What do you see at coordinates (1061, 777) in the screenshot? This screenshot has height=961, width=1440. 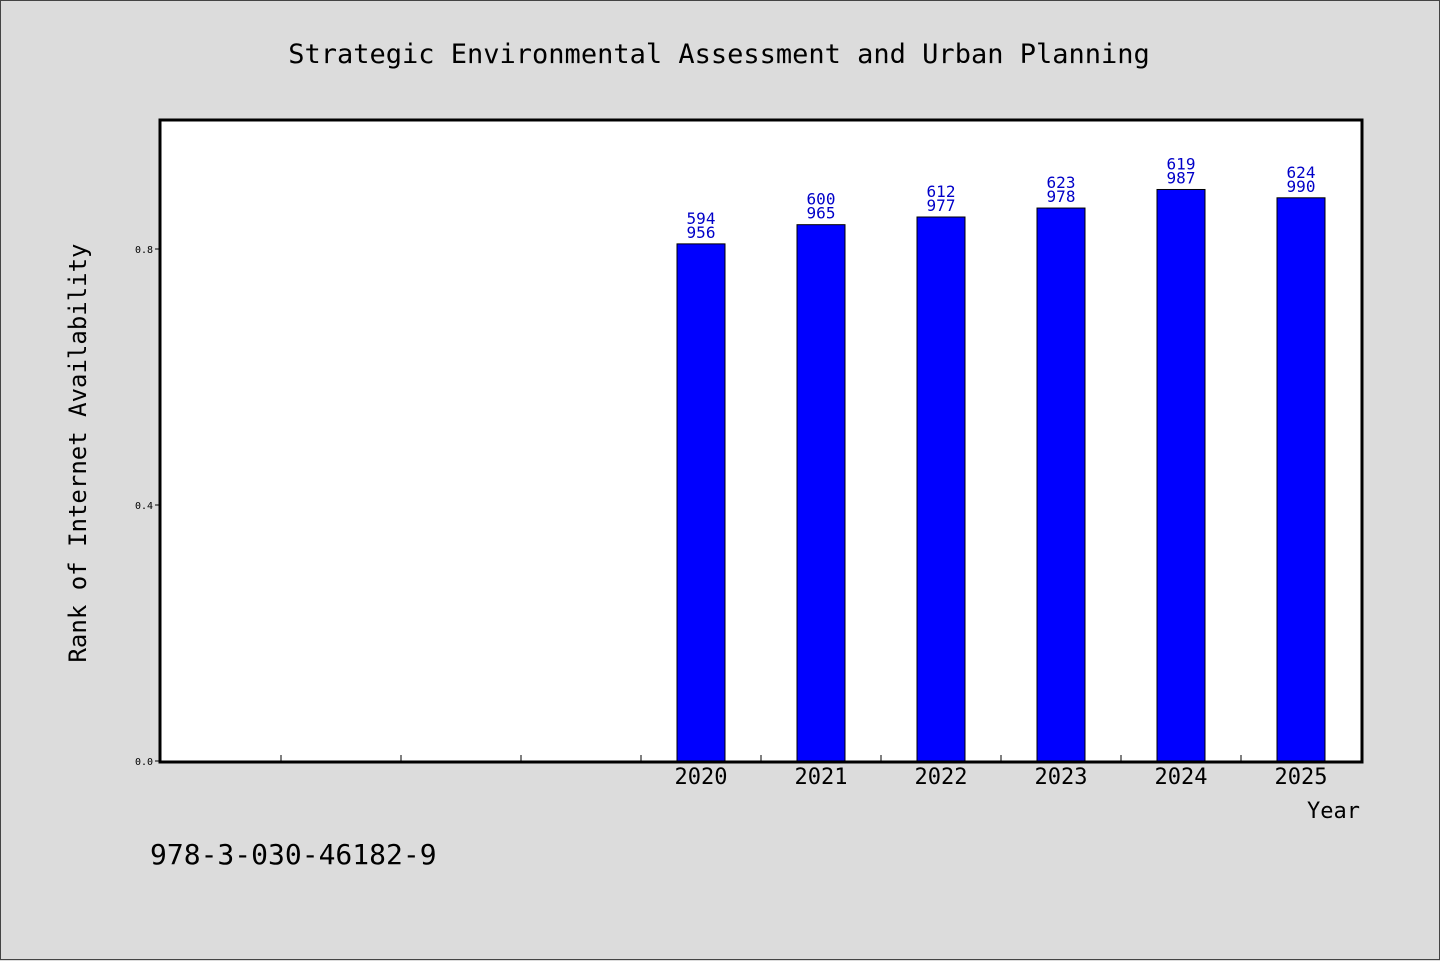 I see `x-tick-label: 2023` at bounding box center [1061, 777].